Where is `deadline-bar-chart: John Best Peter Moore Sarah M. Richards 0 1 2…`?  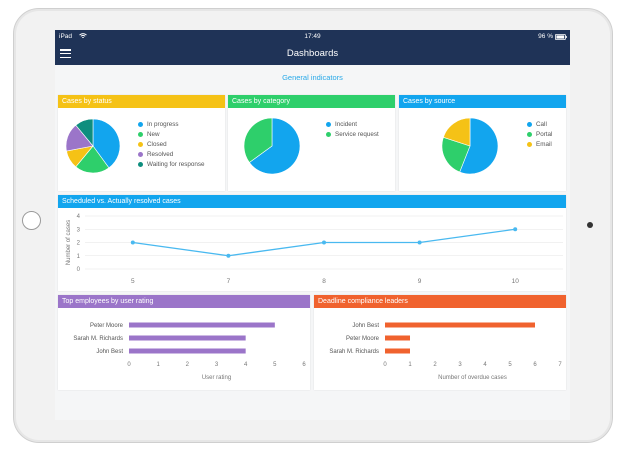
deadline-bar-chart: John Best Peter Moore Sarah M. Richards 0 1 2… is located at coordinates (440, 349).